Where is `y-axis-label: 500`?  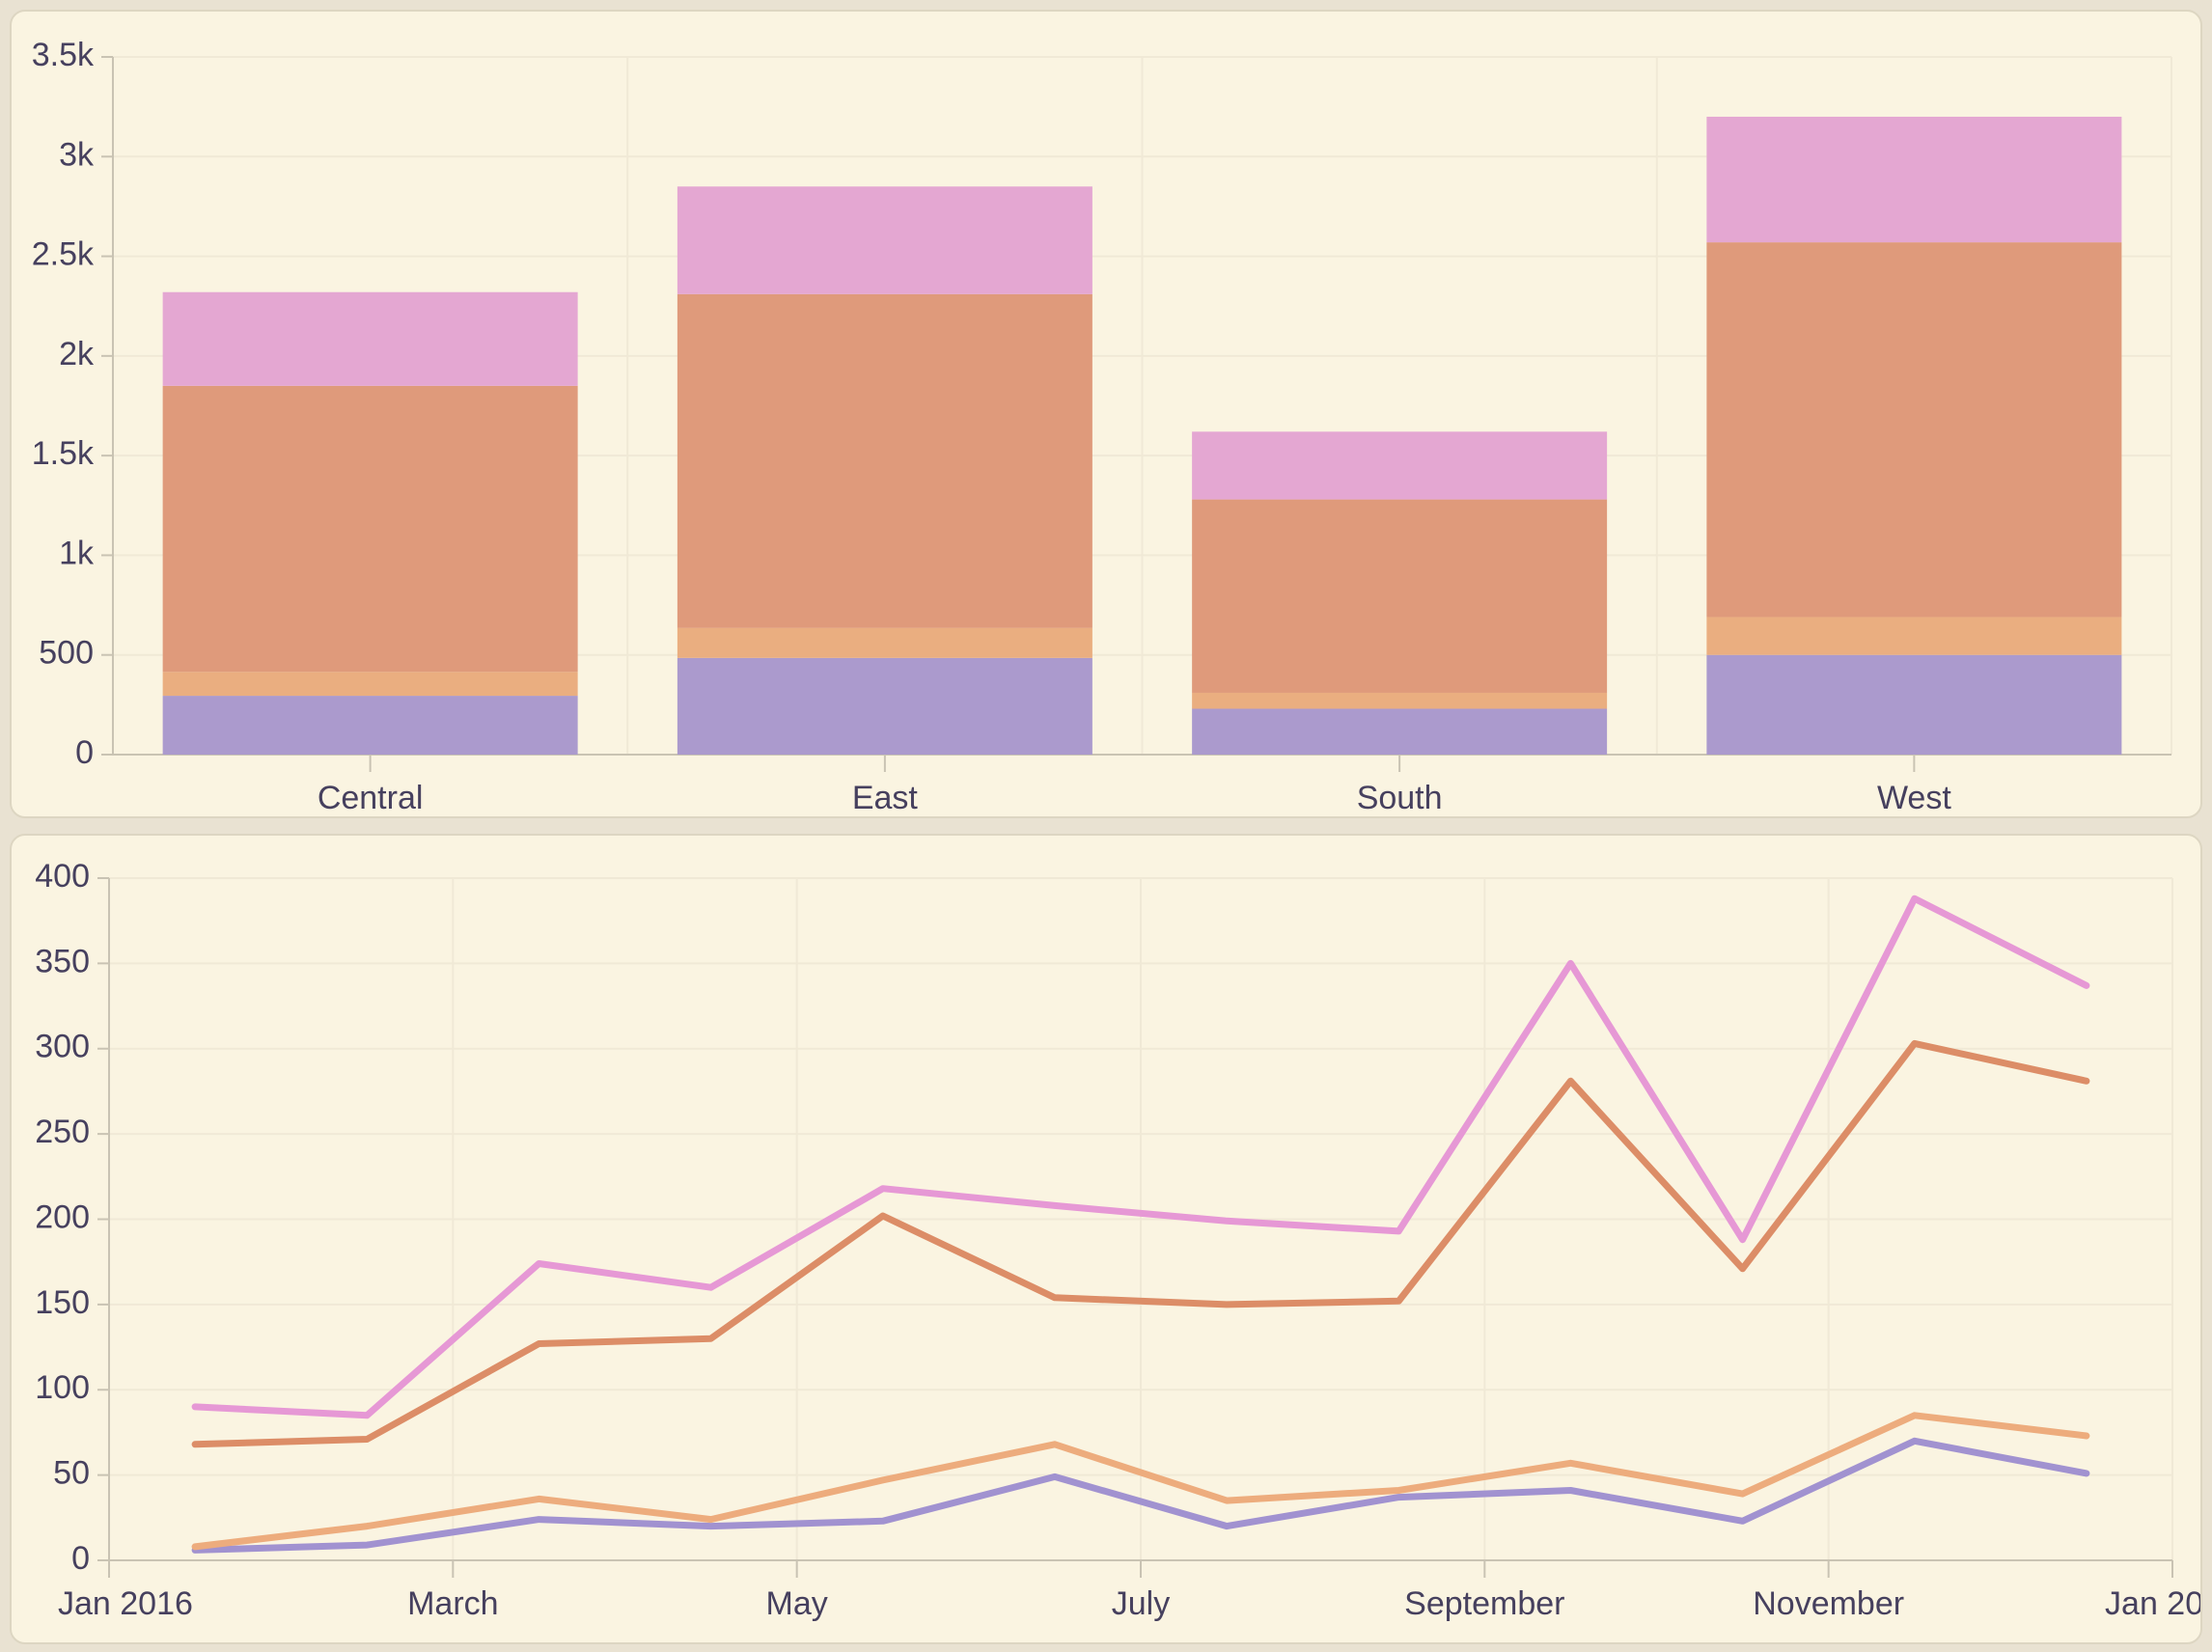
y-axis-label: 500 is located at coordinates (66, 653).